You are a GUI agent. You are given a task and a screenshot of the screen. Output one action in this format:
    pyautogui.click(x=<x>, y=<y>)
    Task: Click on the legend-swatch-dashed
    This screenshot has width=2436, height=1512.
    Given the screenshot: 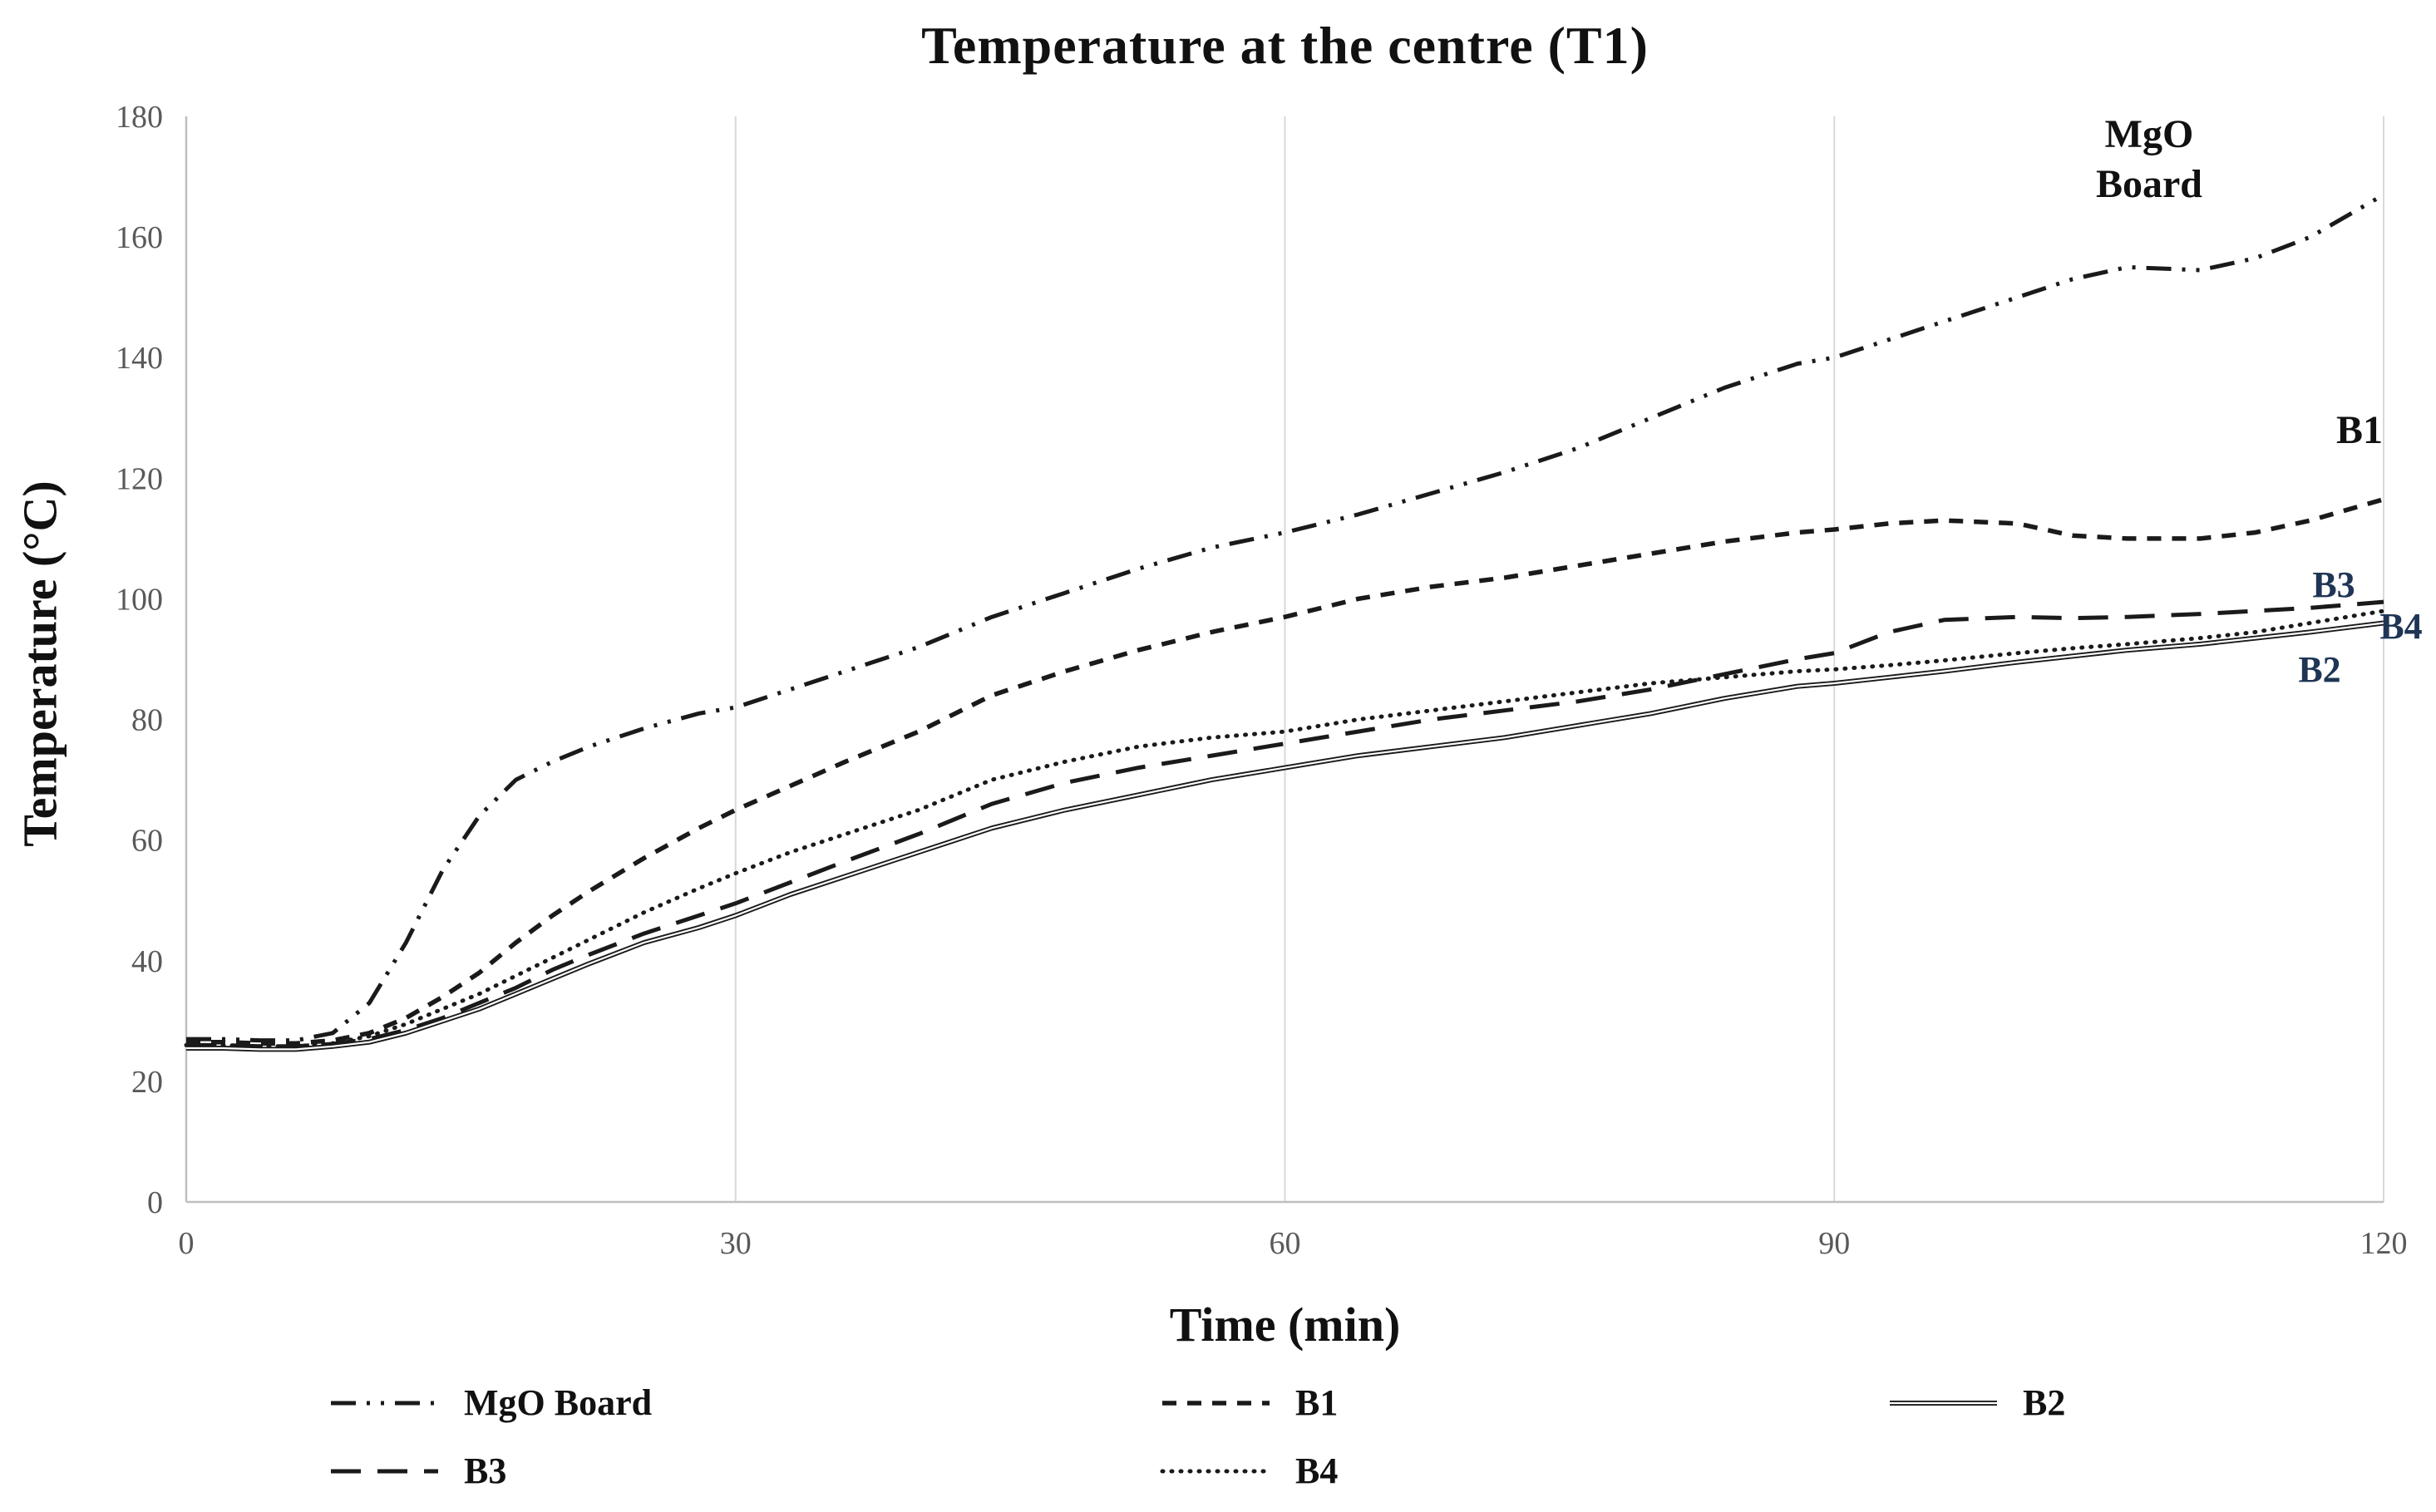 What is the action you would take?
    pyautogui.click(x=1216, y=1403)
    